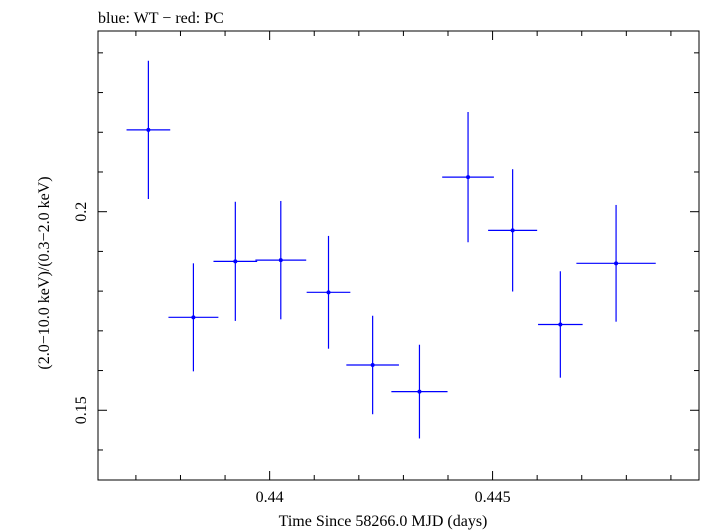 This screenshot has width=705, height=532. Describe the element at coordinates (81, 212) in the screenshot. I see `y-tick-label: 0.2` at that location.